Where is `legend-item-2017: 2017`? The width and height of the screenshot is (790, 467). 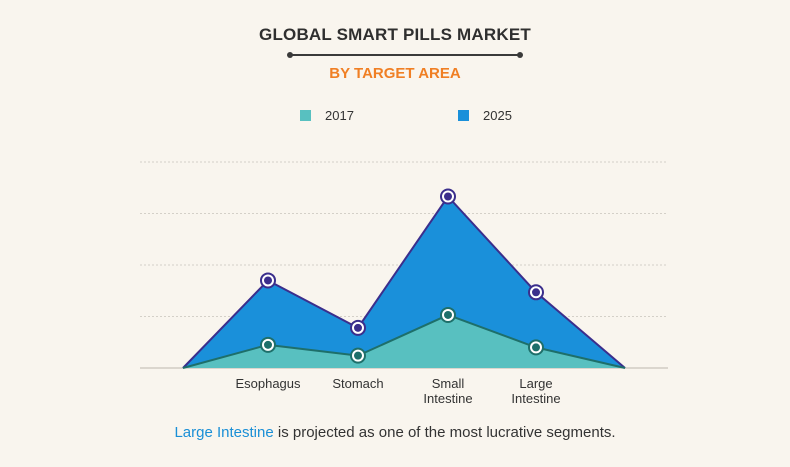
legend-item-2017: 2017 is located at coordinates (327, 115).